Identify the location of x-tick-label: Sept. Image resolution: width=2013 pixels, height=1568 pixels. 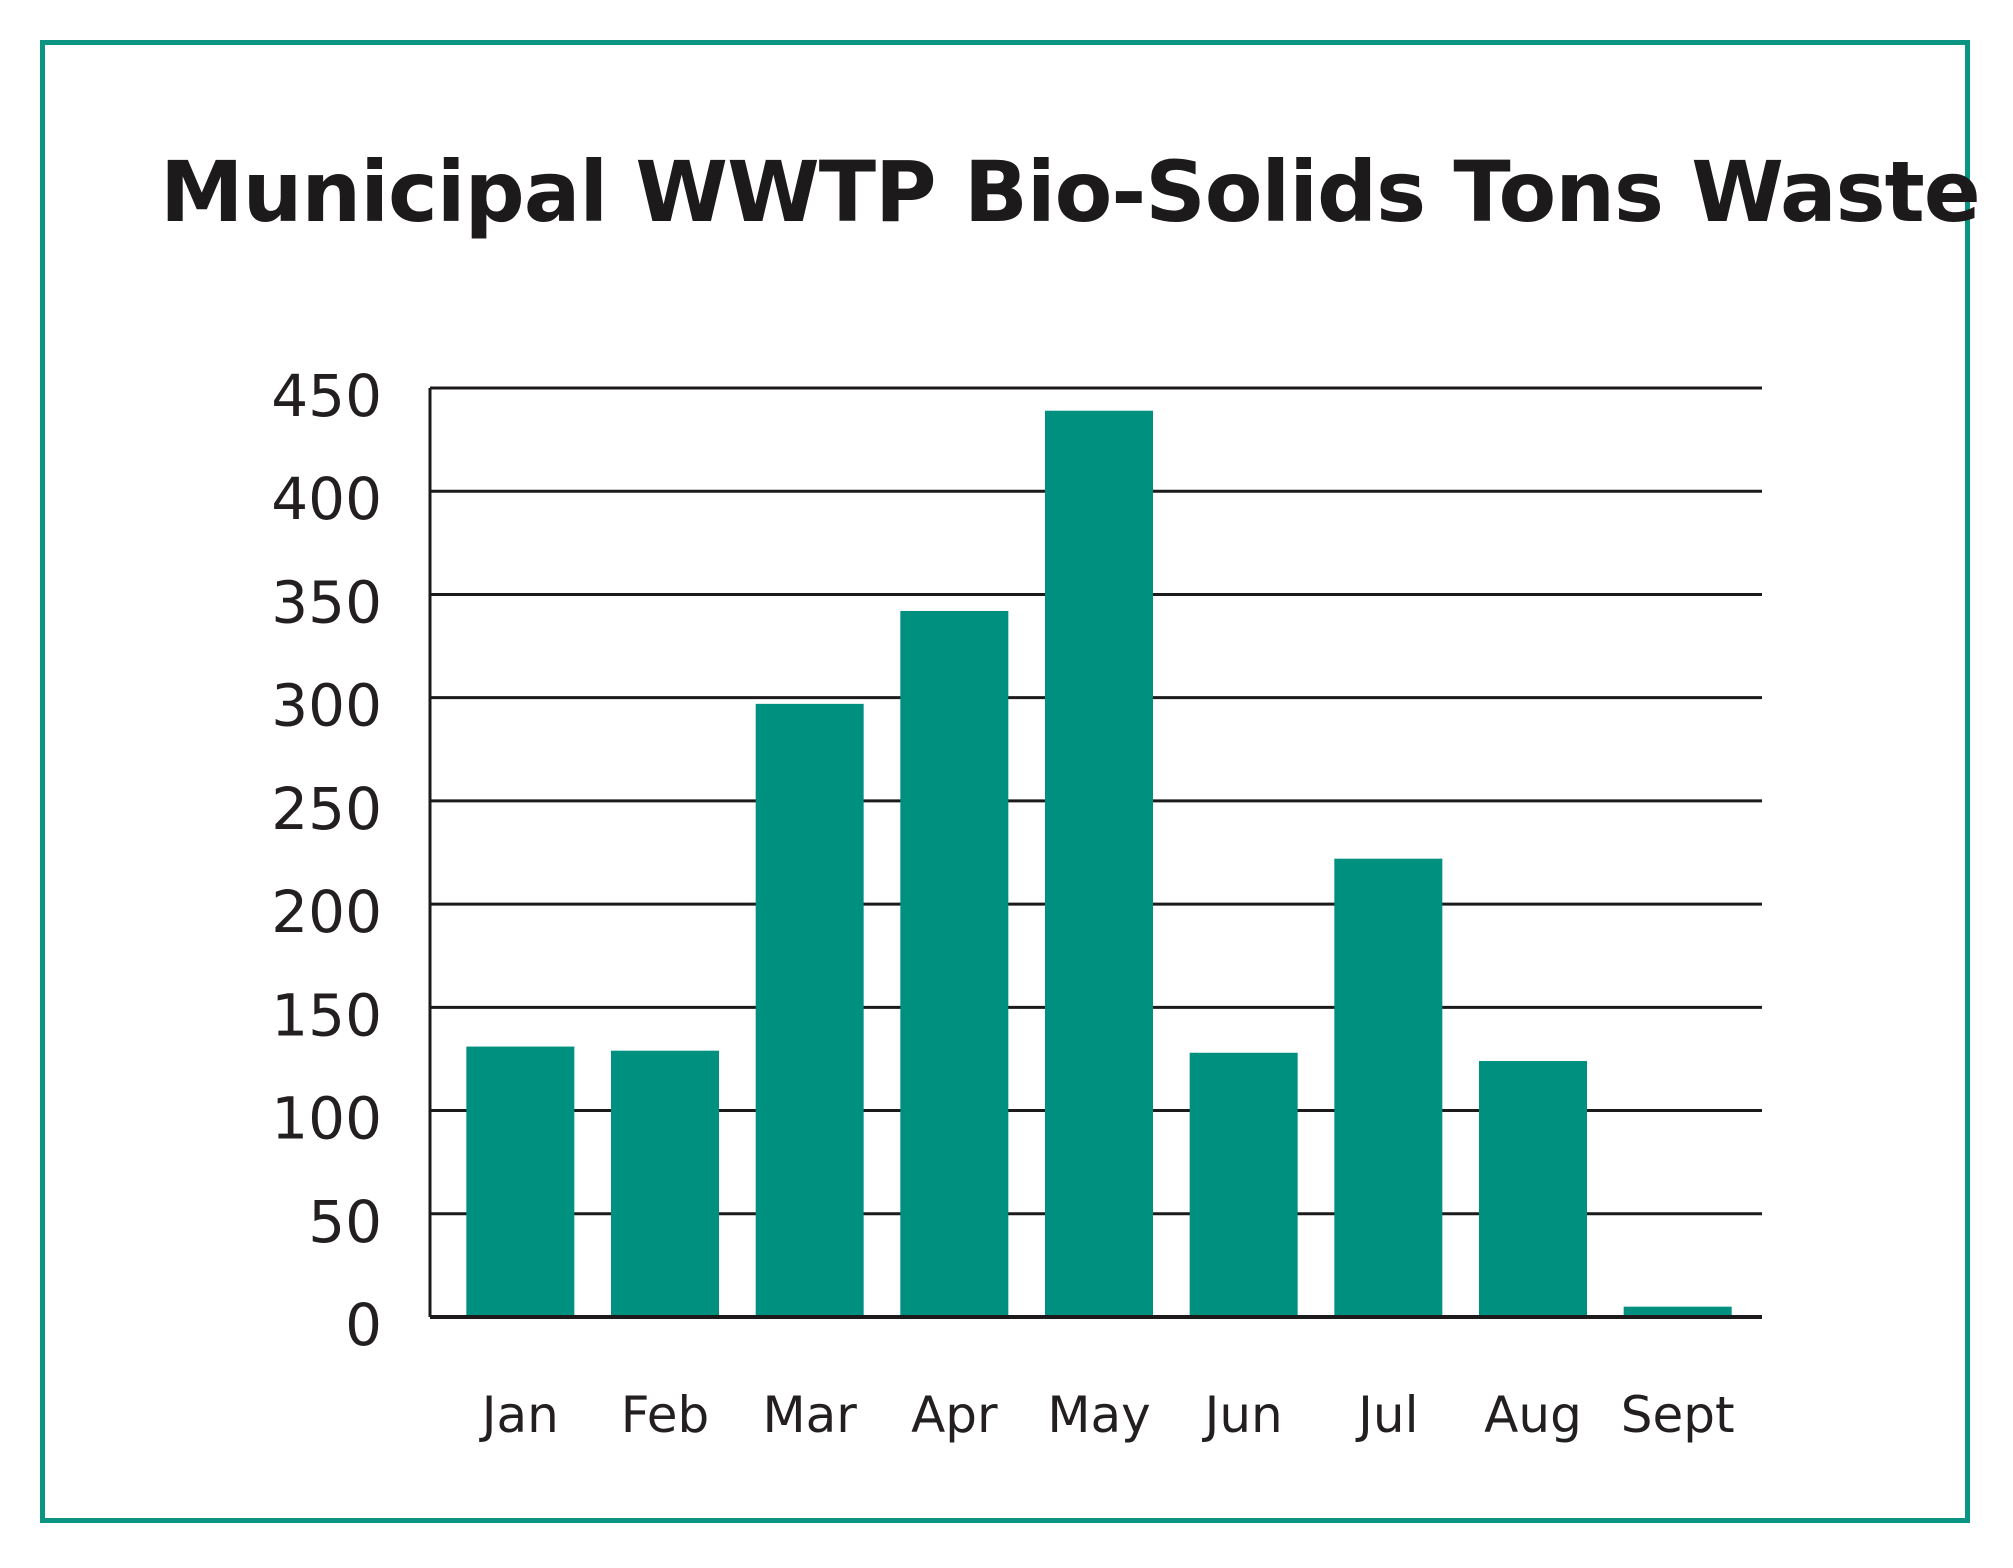
(1678, 1415).